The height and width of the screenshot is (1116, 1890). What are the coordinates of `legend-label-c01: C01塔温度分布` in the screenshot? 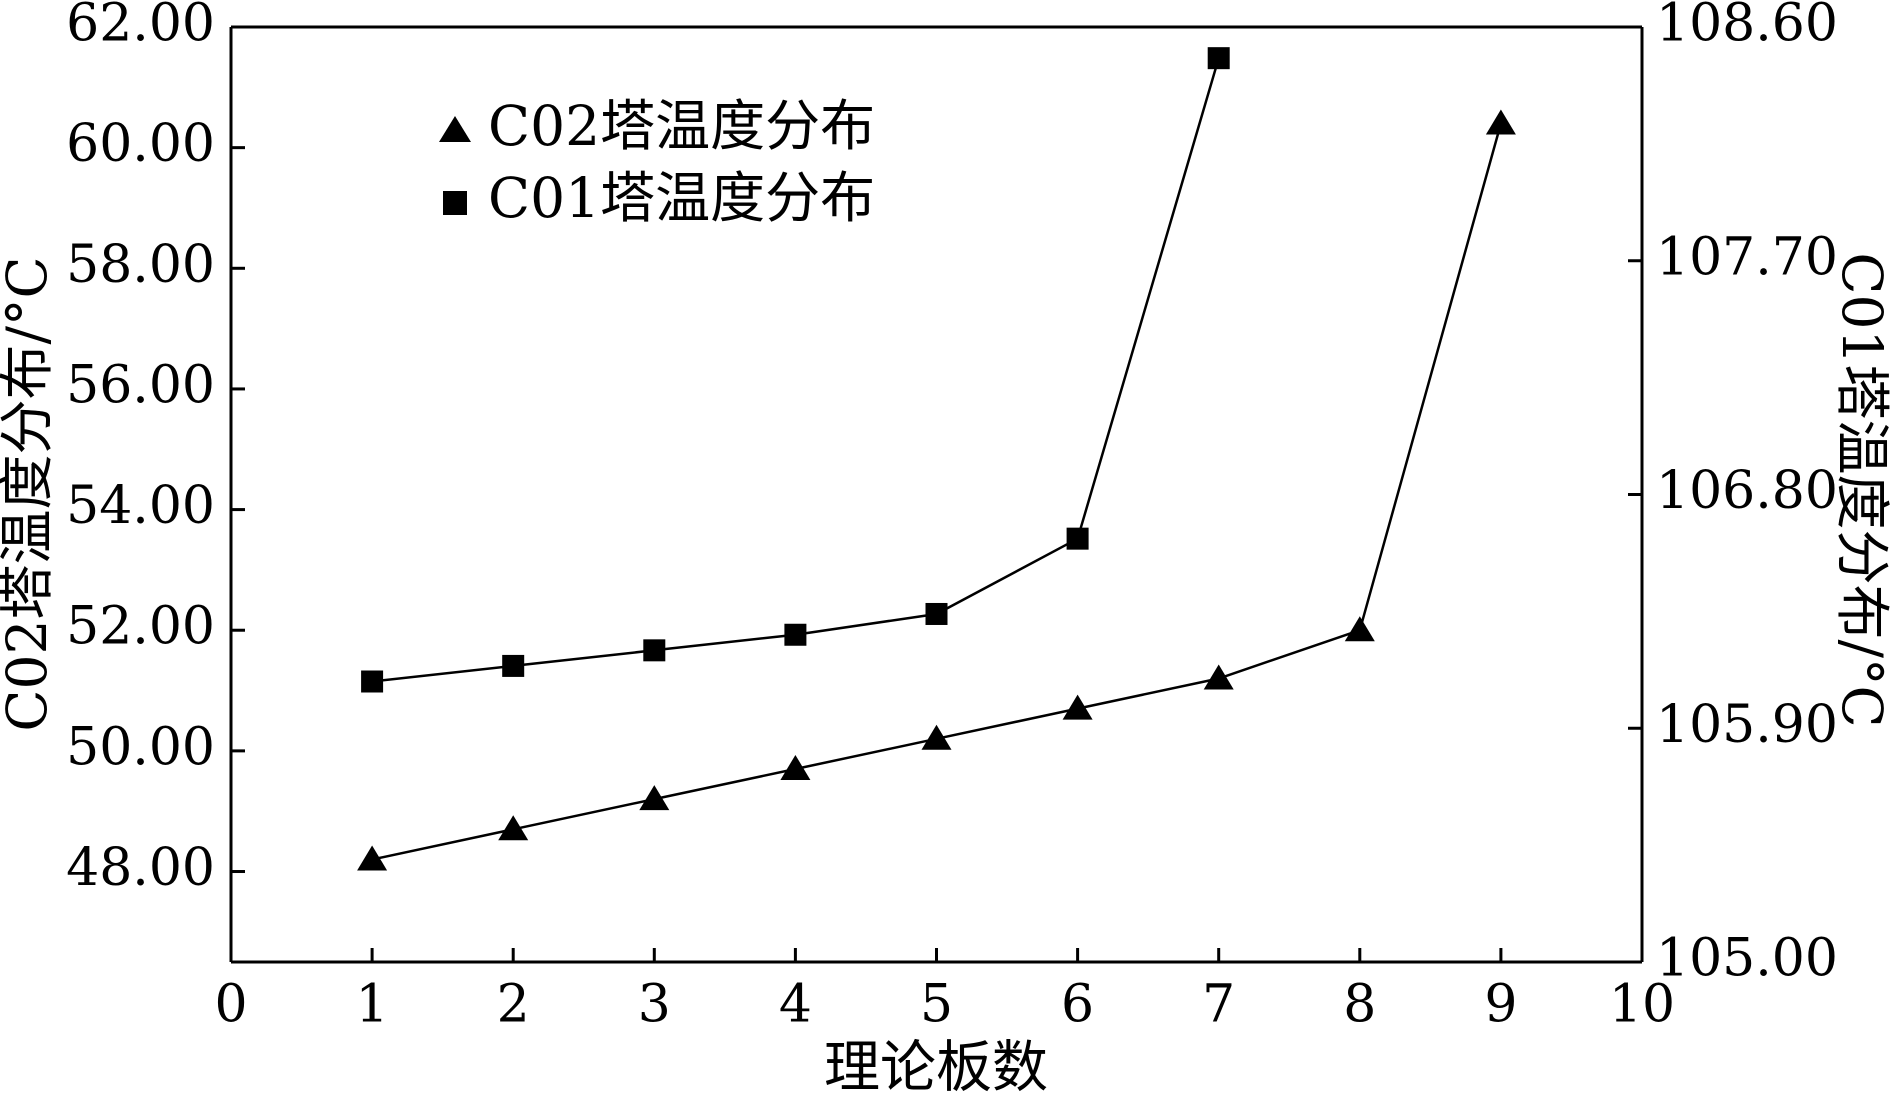 It's located at (681, 198).